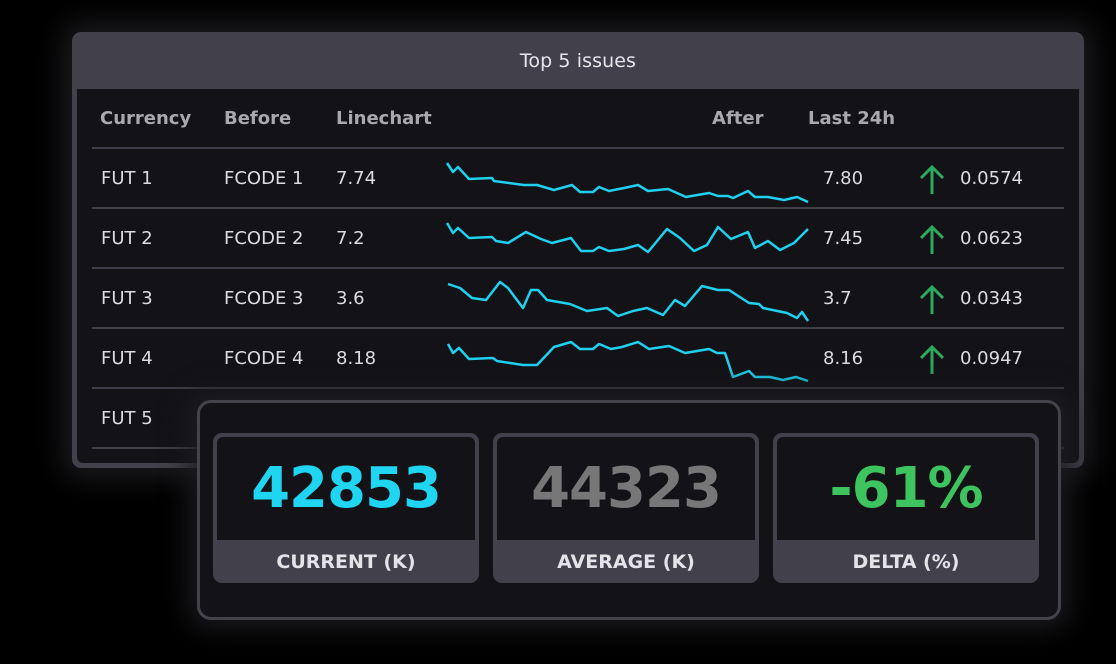  What do you see at coordinates (626, 561) in the screenshot?
I see `stat-label-average: AVERAGE (K)` at bounding box center [626, 561].